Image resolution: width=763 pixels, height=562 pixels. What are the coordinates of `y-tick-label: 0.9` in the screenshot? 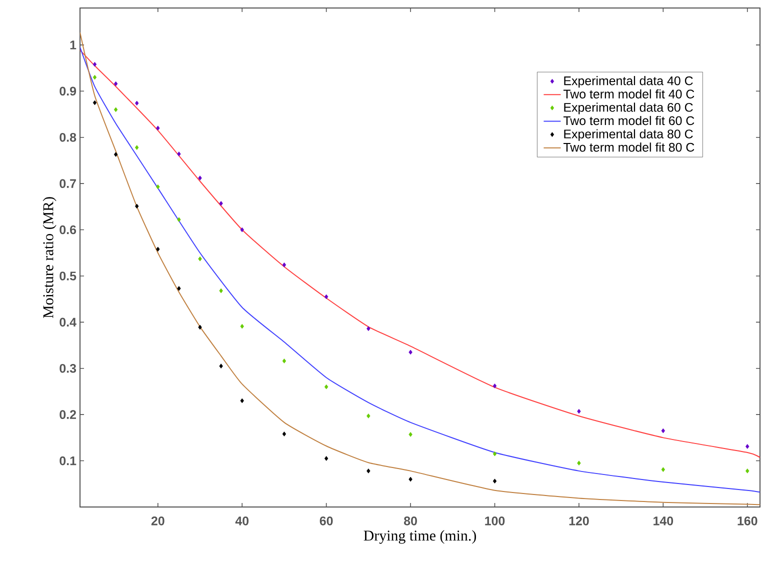 It's located at (68, 91).